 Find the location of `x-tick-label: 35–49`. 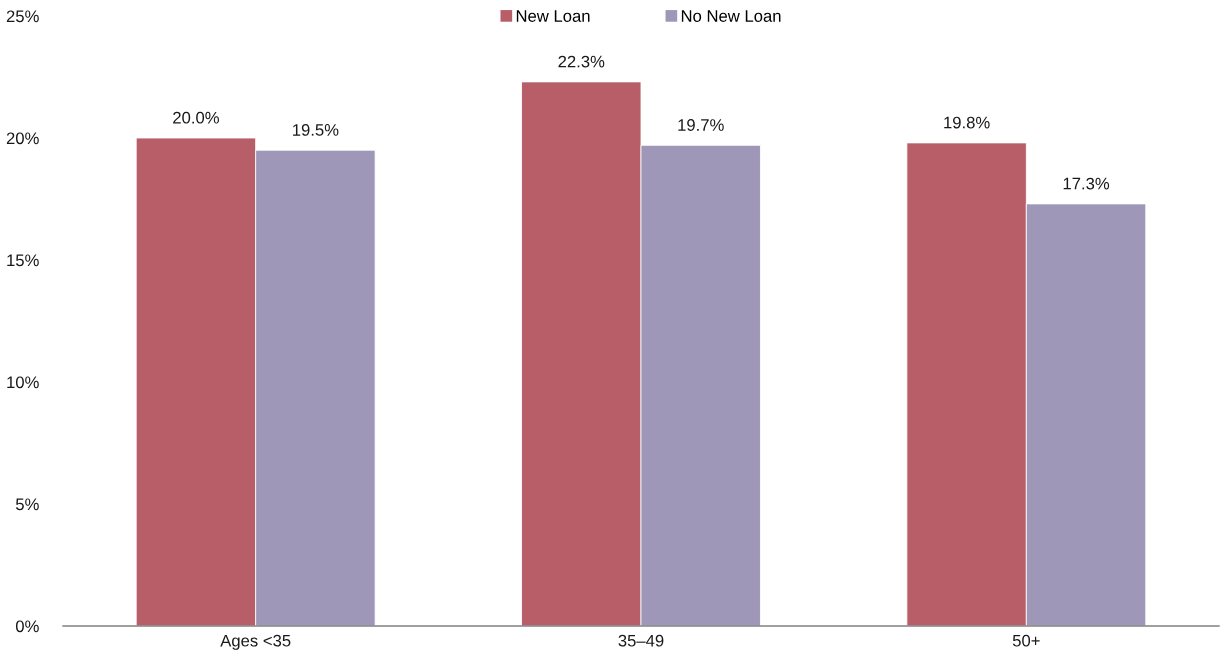

x-tick-label: 35–49 is located at coordinates (641, 640).